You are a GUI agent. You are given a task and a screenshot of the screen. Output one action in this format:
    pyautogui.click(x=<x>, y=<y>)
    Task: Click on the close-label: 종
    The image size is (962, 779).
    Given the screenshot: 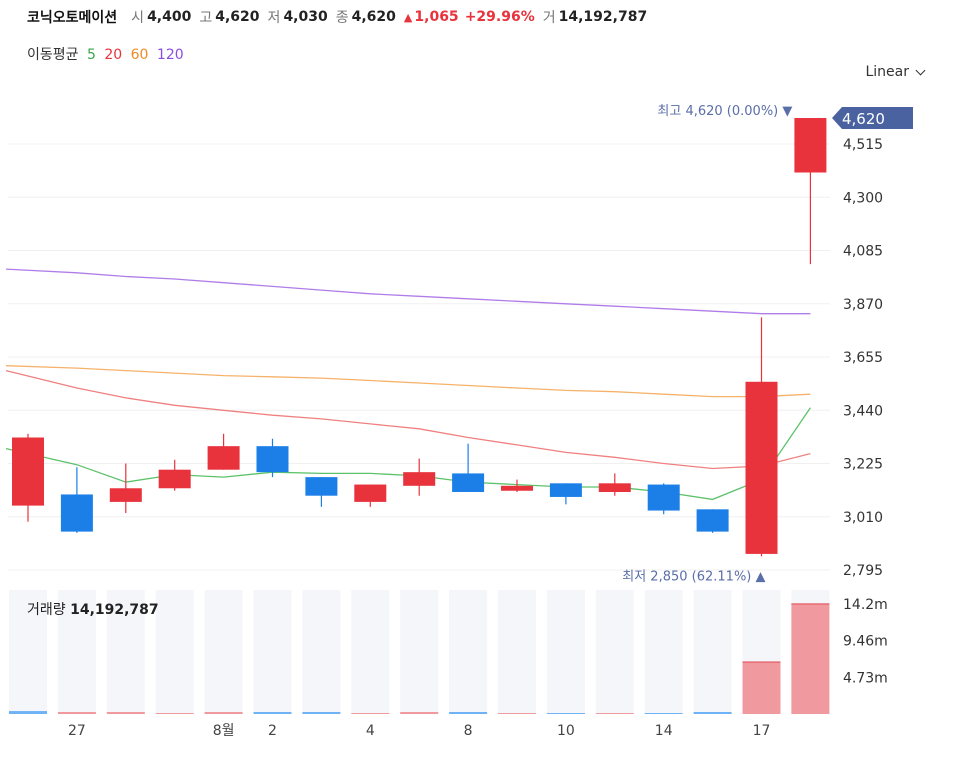 What is the action you would take?
    pyautogui.click(x=342, y=18)
    